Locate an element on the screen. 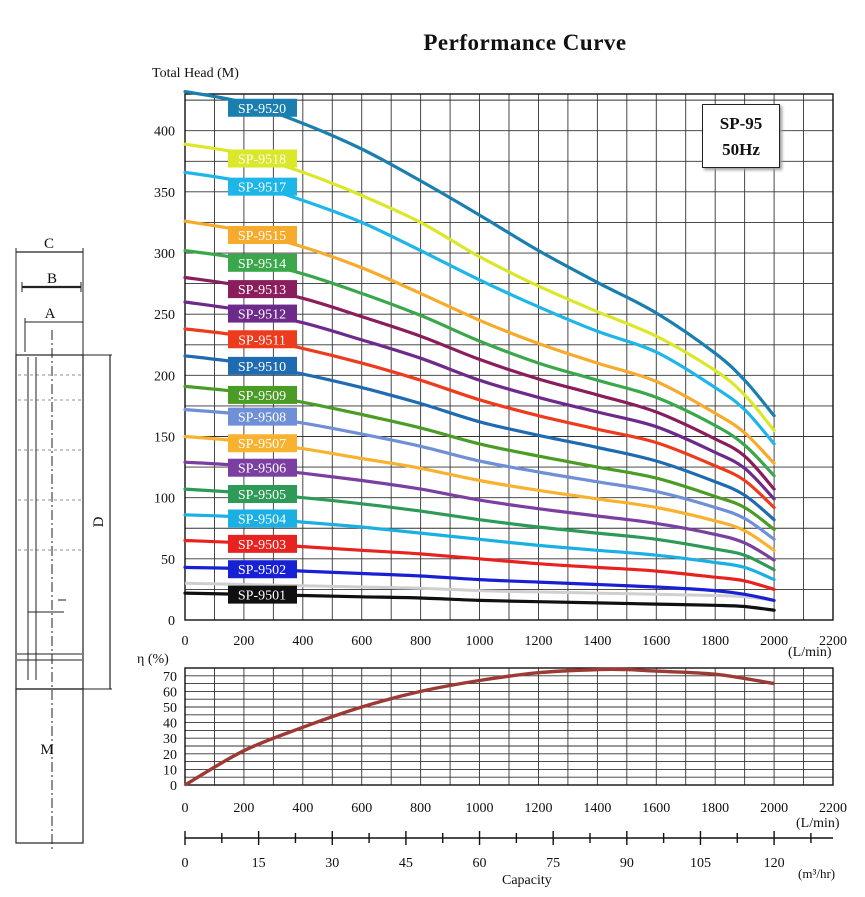 This screenshot has height=897, width=865. capacity-tick-label: 45 is located at coordinates (406, 863).